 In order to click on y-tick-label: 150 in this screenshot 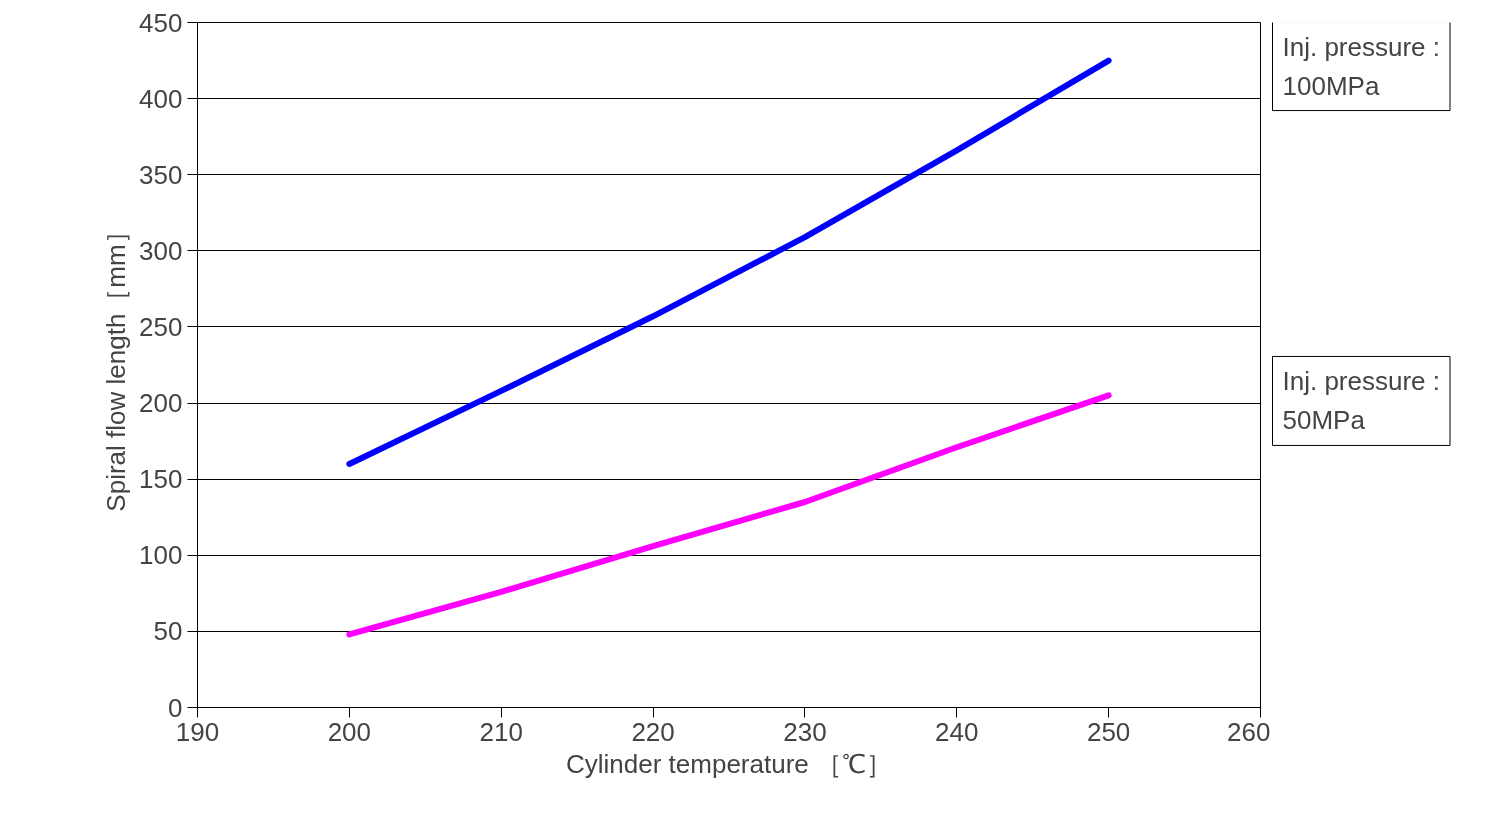, I will do `click(161, 479)`.